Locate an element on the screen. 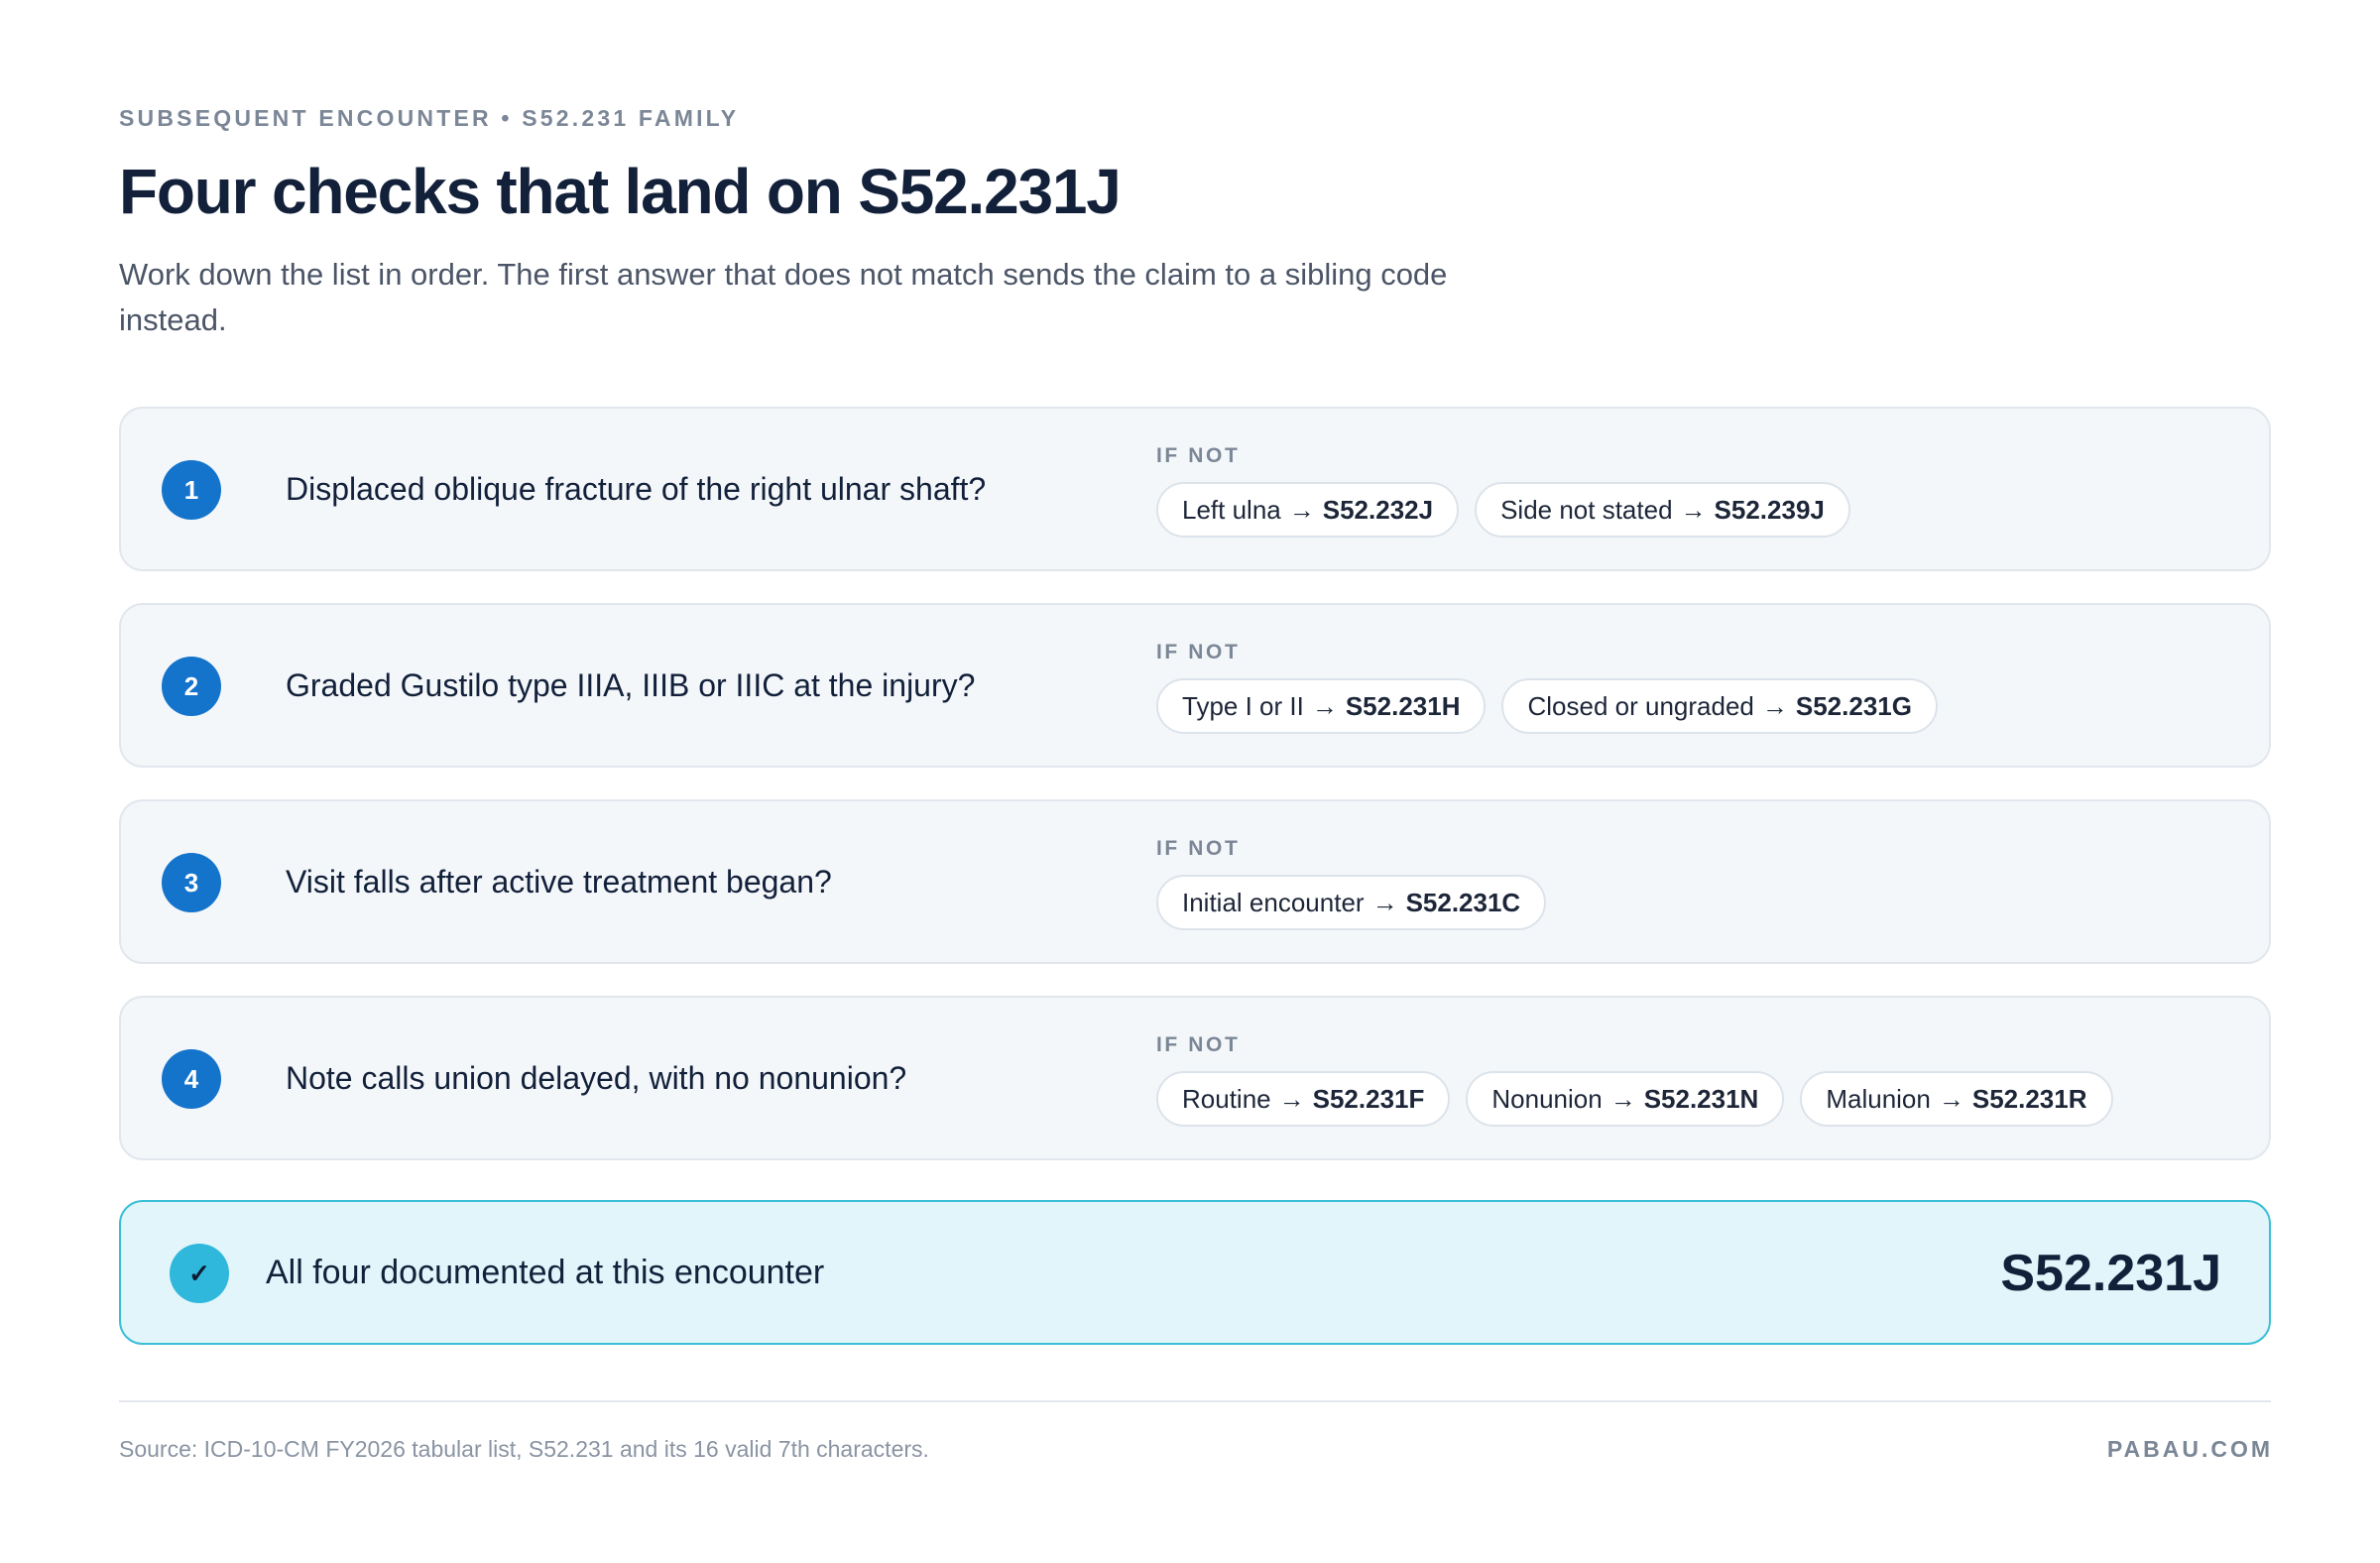  alternative-code: S52.231C is located at coordinates (1463, 902).